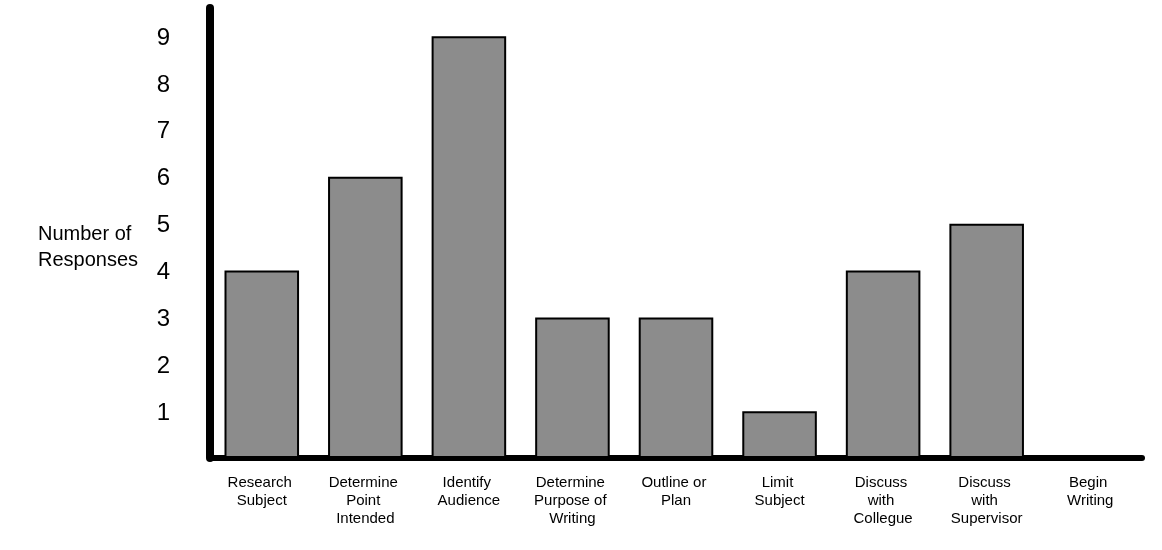 The height and width of the screenshot is (550, 1162). What do you see at coordinates (469, 490) in the screenshot?
I see `x-tick-label: Identify Audience` at bounding box center [469, 490].